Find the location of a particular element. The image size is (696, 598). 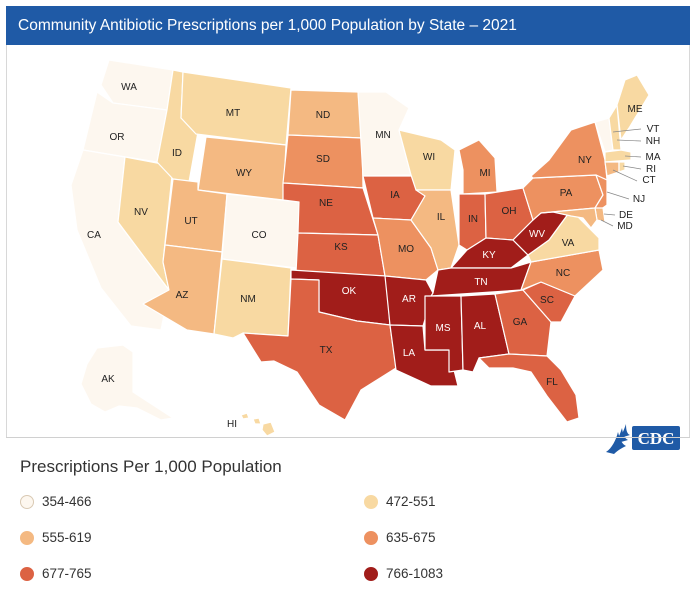

label-NC: NC is located at coordinates (563, 273).